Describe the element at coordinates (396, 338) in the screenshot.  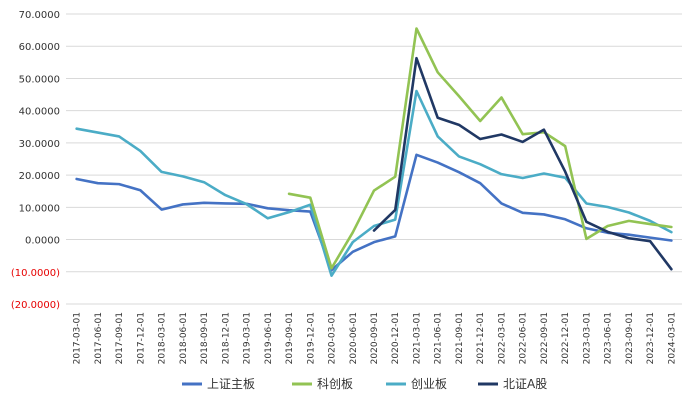
I see `x-tick-label: 2020-12-01` at that location.